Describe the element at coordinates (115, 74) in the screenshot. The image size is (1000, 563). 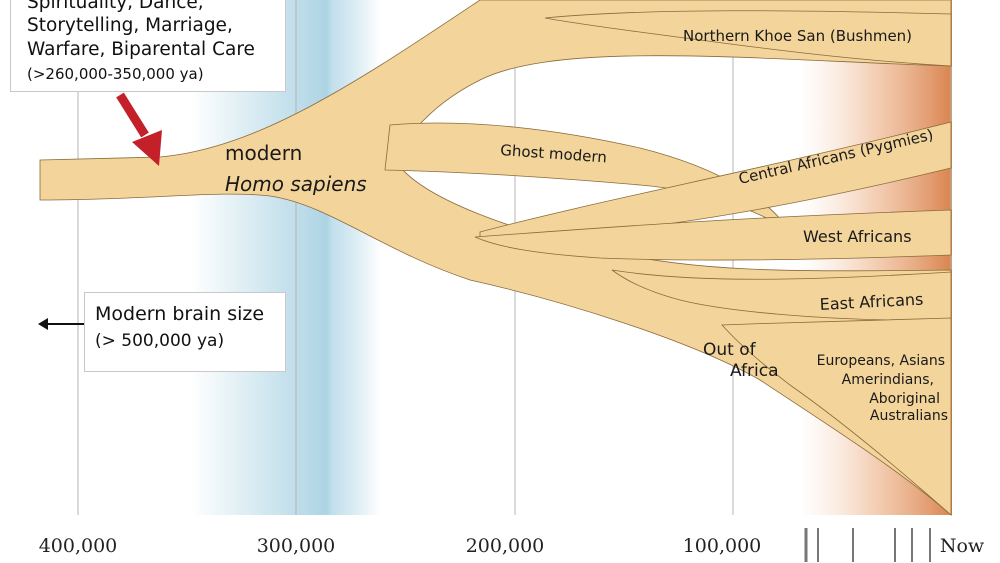
I see `traits-date: (>260,000-350,000 ya)` at that location.